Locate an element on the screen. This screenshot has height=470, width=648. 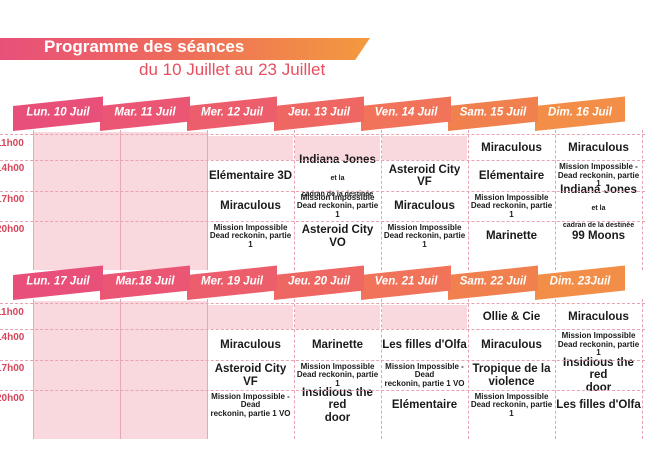
movie-title: Ollie & Cie is located at coordinates (511, 316).